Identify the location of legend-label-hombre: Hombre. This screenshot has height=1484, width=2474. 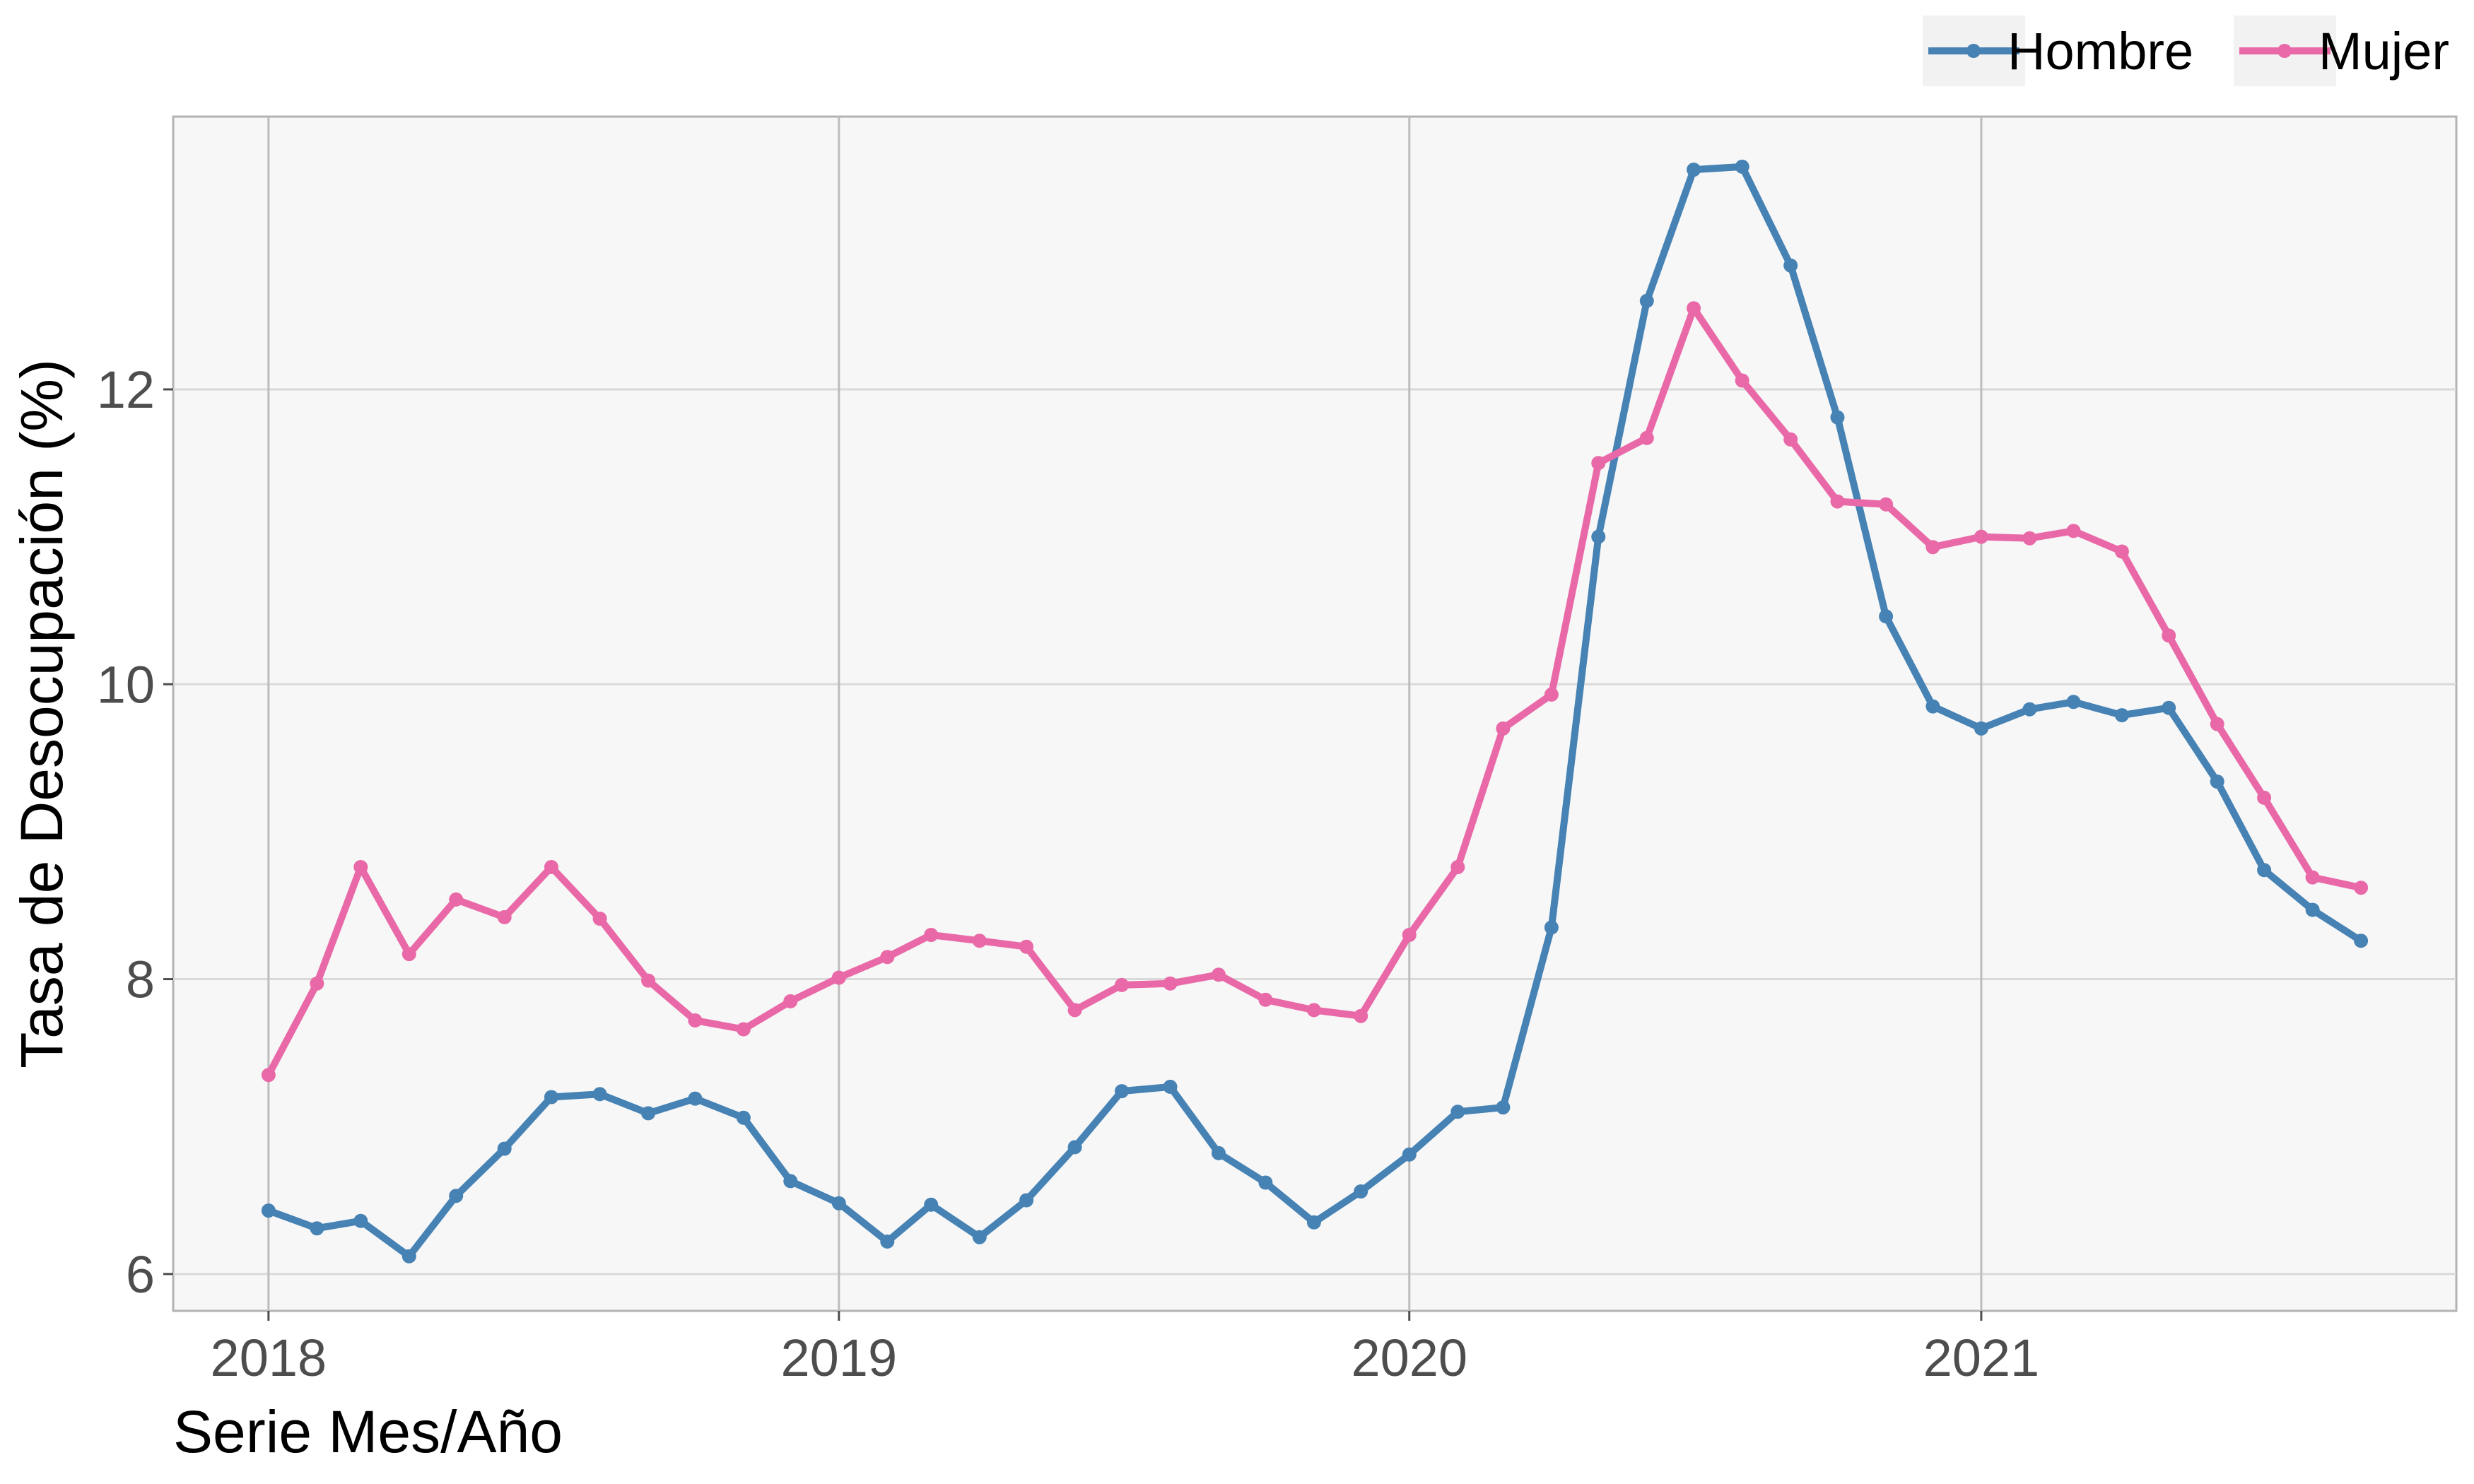
(2100, 51).